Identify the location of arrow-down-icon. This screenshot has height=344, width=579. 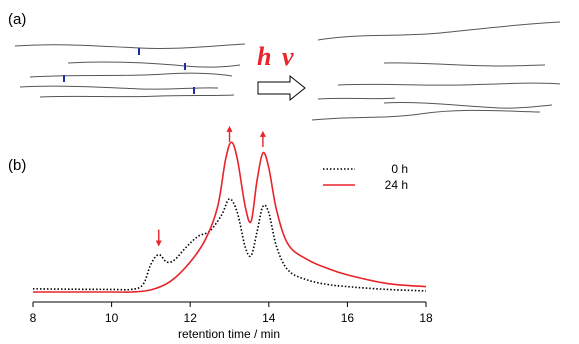
(158, 238).